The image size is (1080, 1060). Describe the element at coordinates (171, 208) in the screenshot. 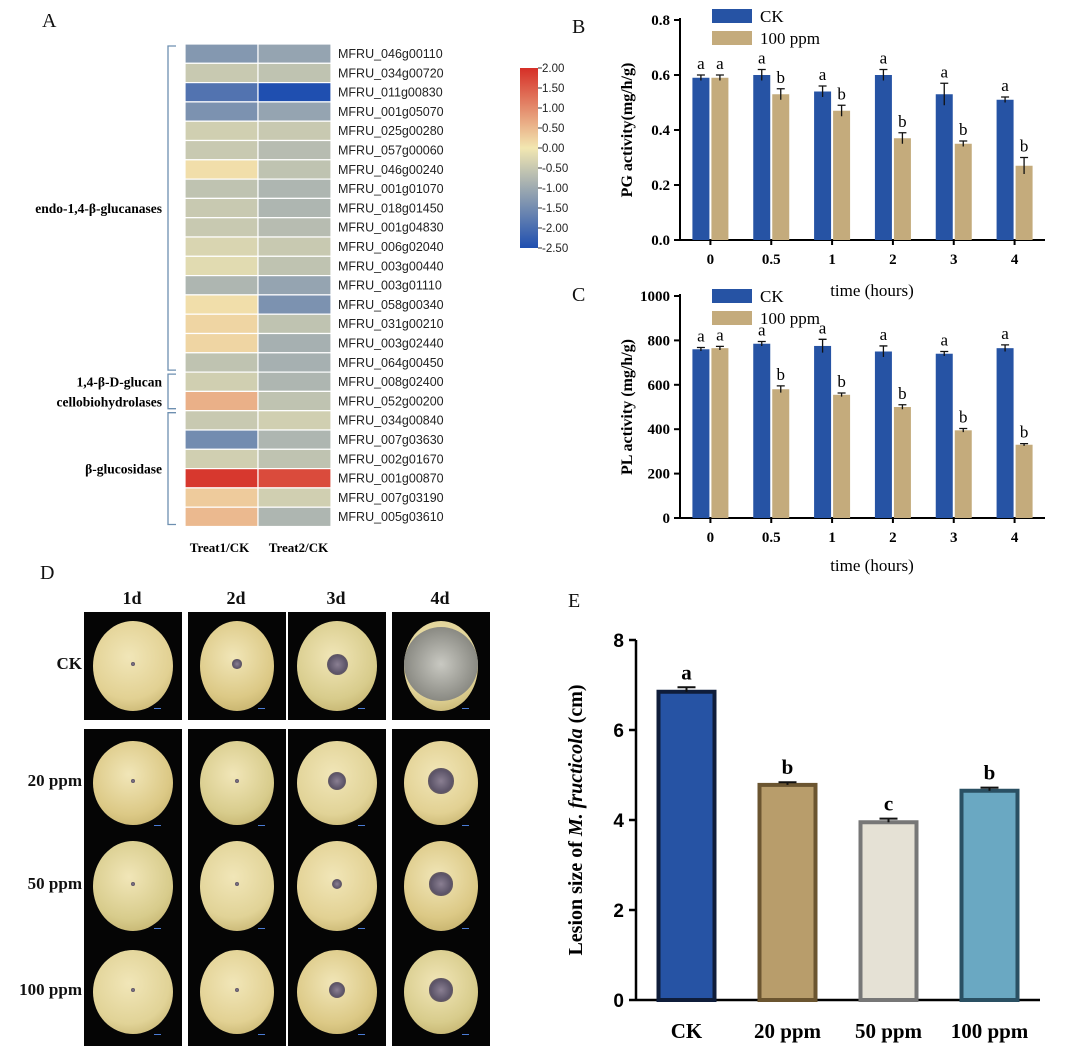

I see `group-bracket` at that location.